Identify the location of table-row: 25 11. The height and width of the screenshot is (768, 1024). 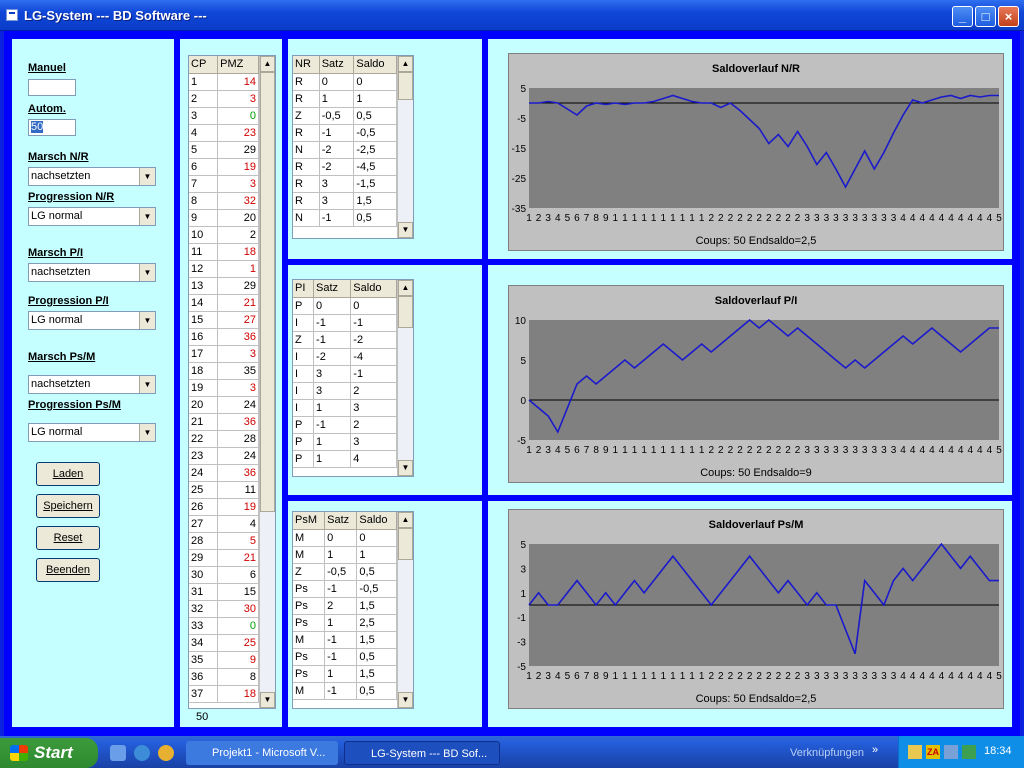
(224, 490).